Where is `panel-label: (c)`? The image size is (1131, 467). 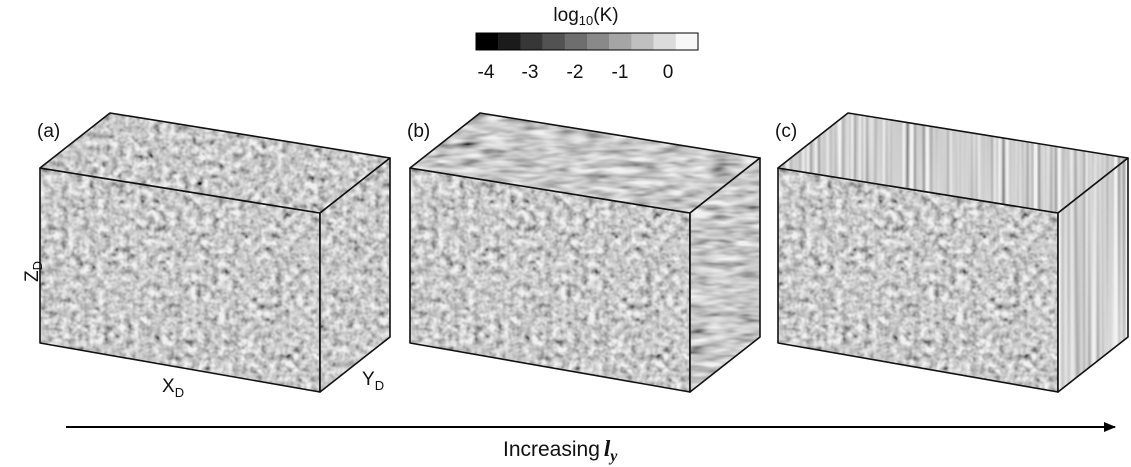 panel-label: (c) is located at coordinates (786, 131).